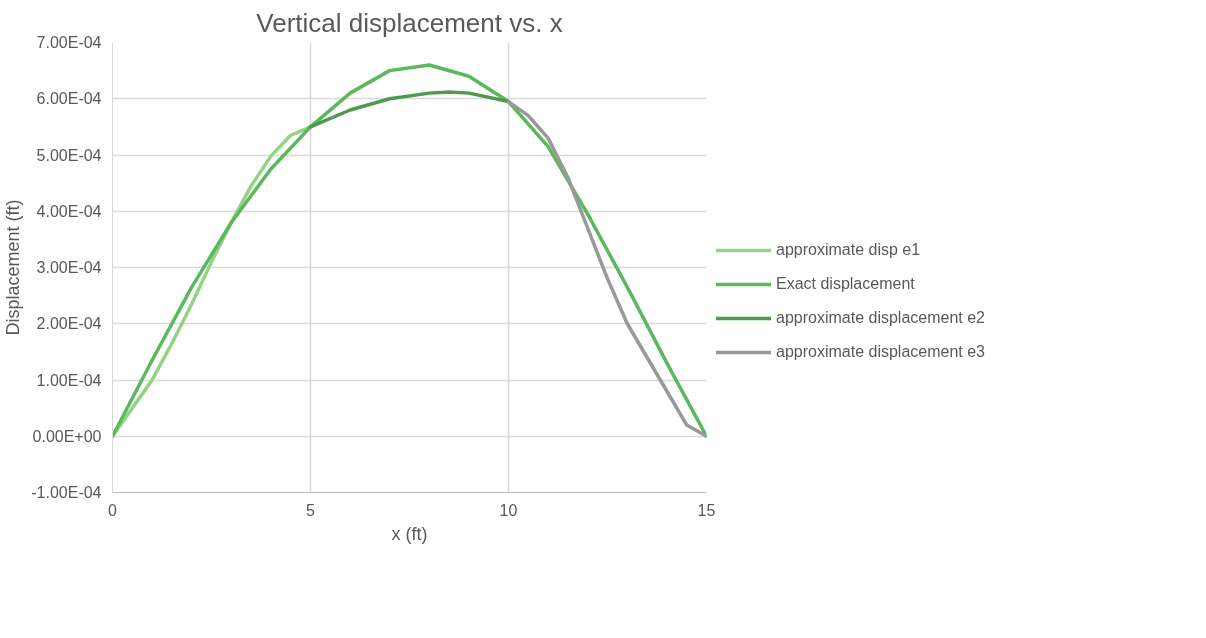 The height and width of the screenshot is (638, 1206). What do you see at coordinates (706, 510) in the screenshot?
I see `x-tick-label: 15` at bounding box center [706, 510].